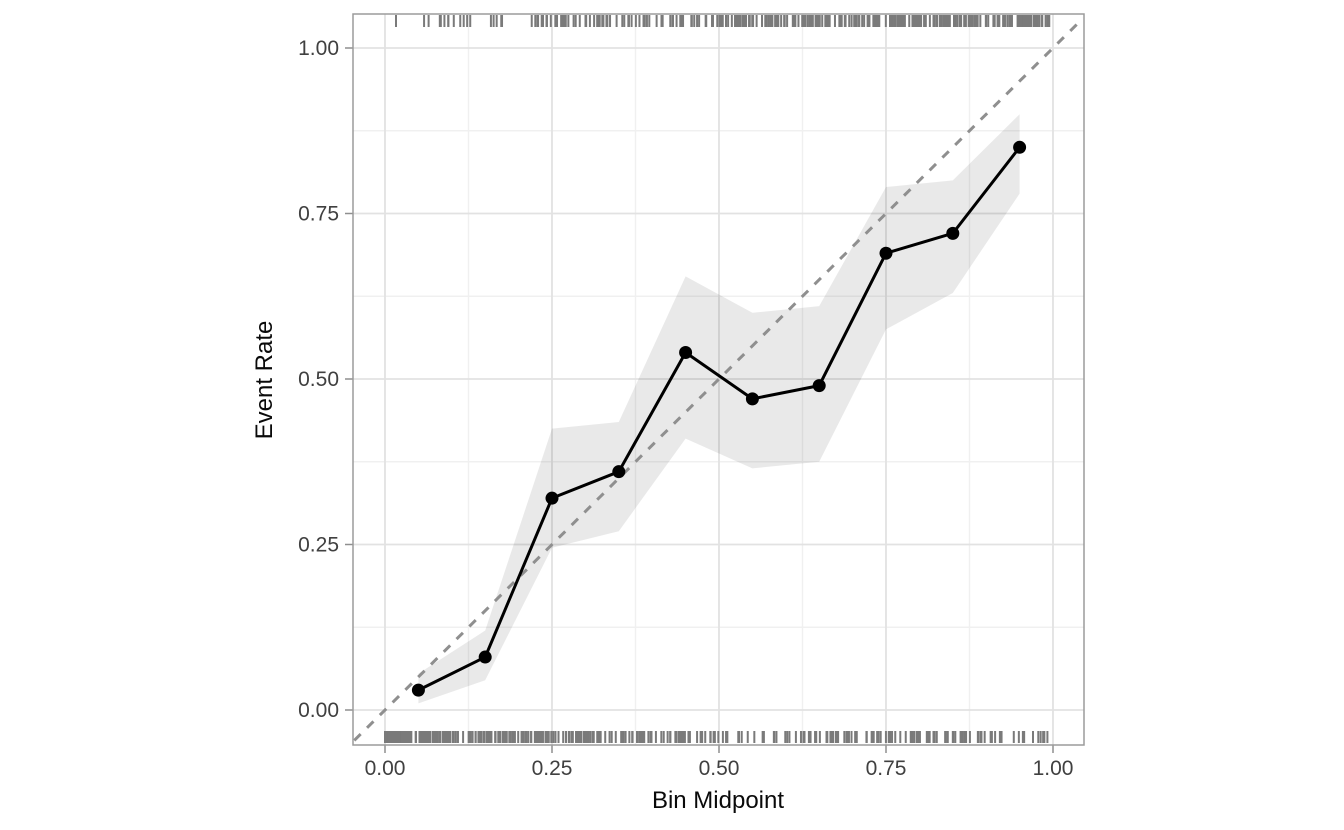 The width and height of the screenshot is (1344, 830). Describe the element at coordinates (318, 379) in the screenshot. I see `y-tick-label: 0.50` at that location.